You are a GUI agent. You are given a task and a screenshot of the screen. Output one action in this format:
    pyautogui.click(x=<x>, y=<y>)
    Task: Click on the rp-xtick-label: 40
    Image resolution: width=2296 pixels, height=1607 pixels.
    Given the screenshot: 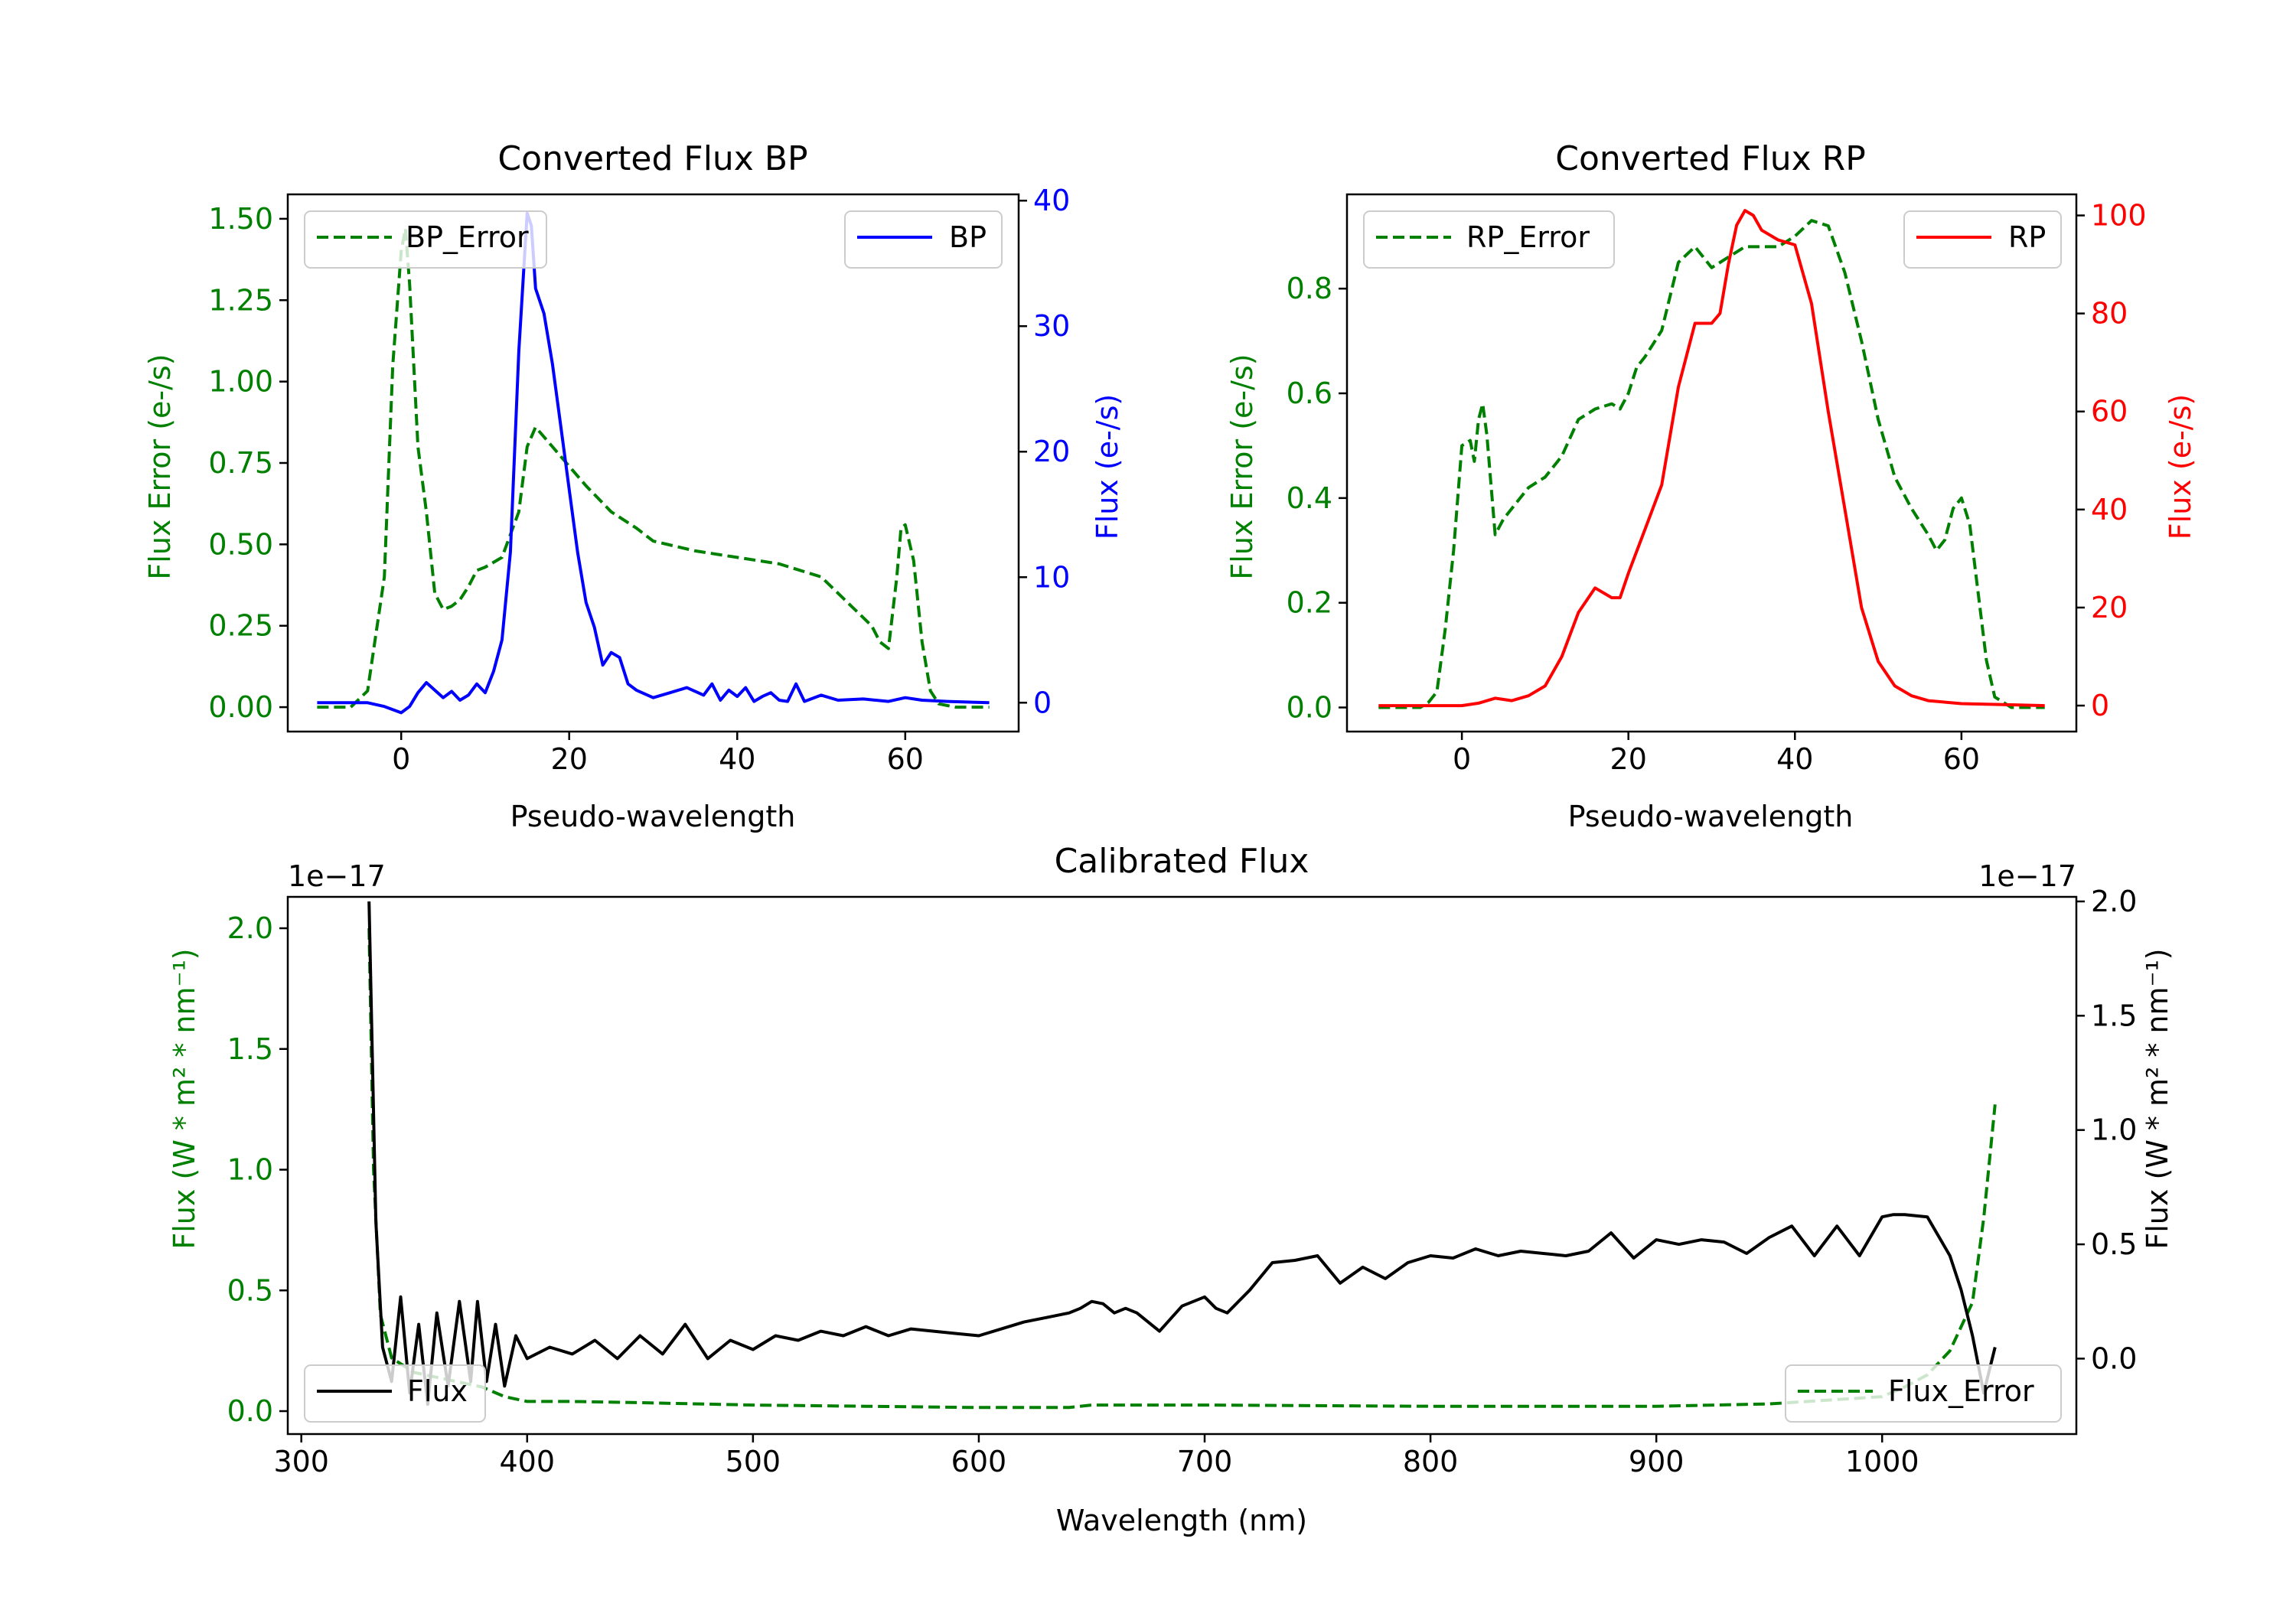 What is the action you would take?
    pyautogui.click(x=1794, y=759)
    